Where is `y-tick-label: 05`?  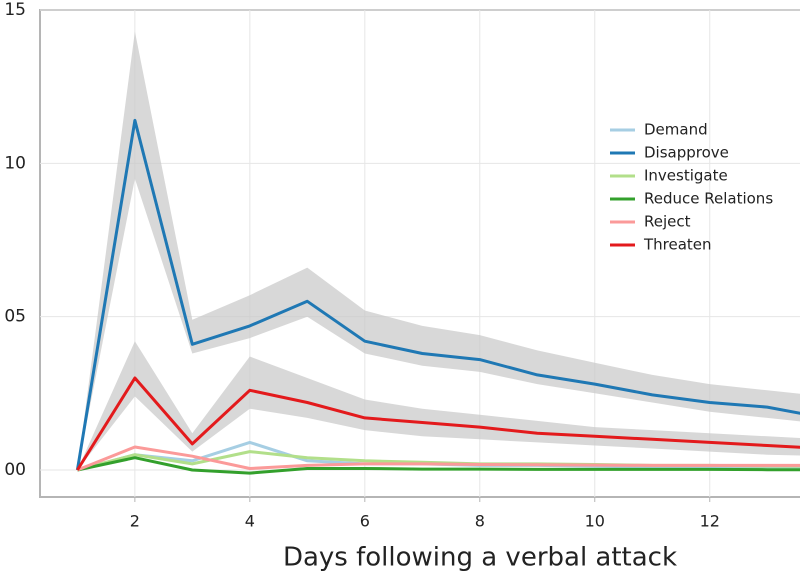 y-tick-label: 05 is located at coordinates (15, 317).